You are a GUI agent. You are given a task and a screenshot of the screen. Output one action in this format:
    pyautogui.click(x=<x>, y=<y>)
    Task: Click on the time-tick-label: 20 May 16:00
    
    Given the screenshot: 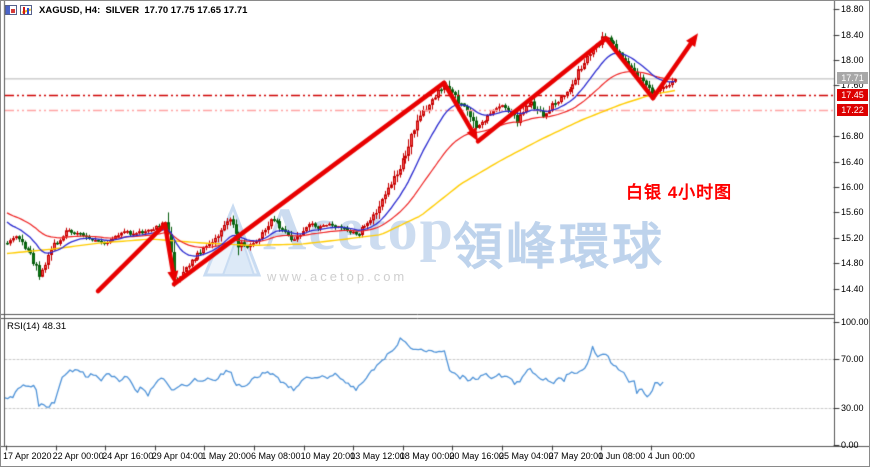 What is the action you would take?
    pyautogui.click(x=476, y=456)
    